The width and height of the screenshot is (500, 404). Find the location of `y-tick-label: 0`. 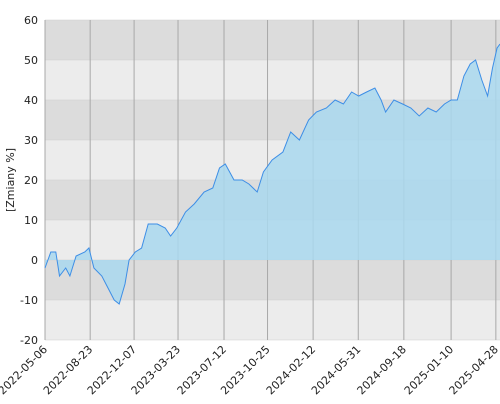

y-tick-label: 0 is located at coordinates (34, 260).